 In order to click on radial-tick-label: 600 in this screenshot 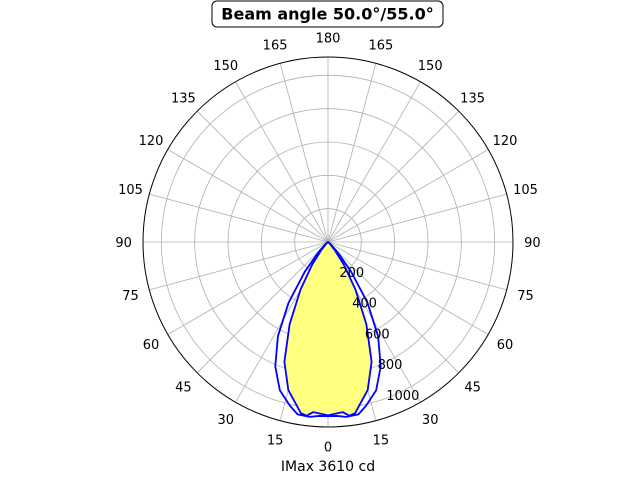, I will do `click(377, 334)`.